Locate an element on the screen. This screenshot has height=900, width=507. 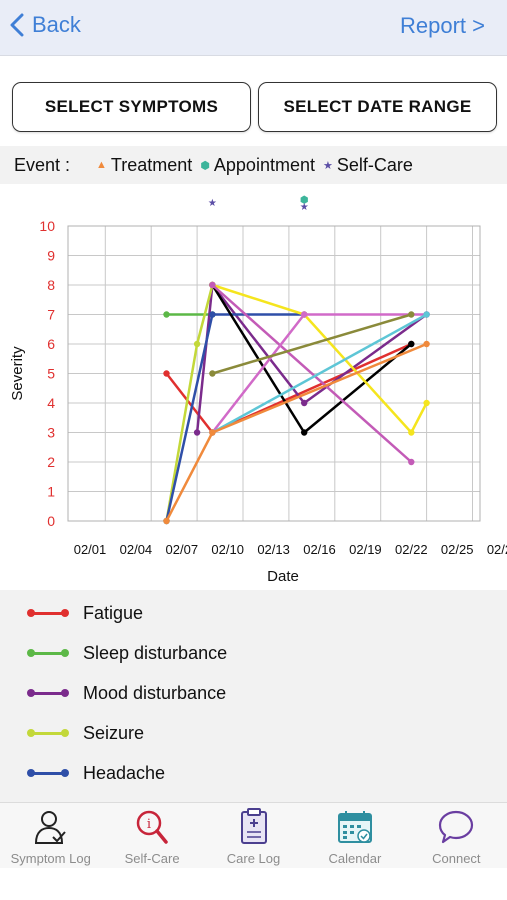
y-tick-label: 2 is located at coordinates (51, 462).